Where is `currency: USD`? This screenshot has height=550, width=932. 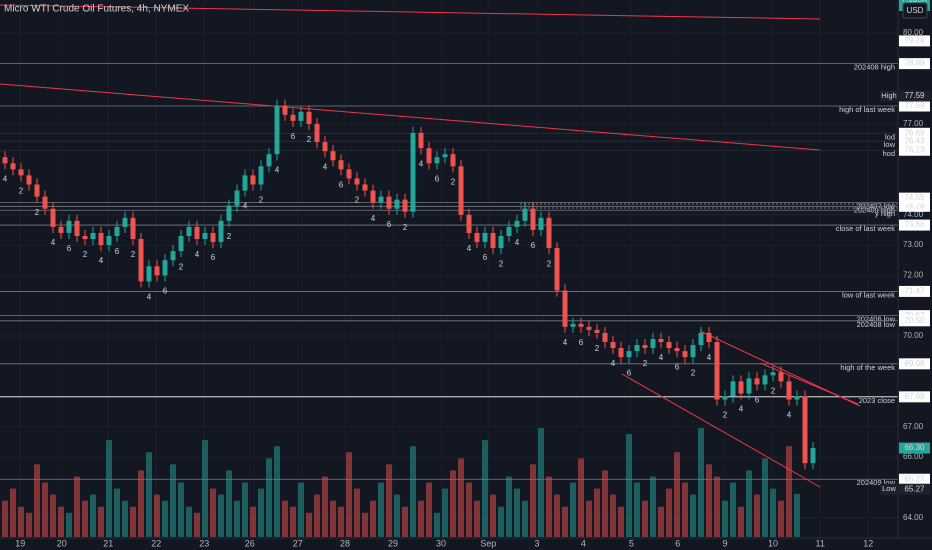 currency: USD is located at coordinates (915, 10).